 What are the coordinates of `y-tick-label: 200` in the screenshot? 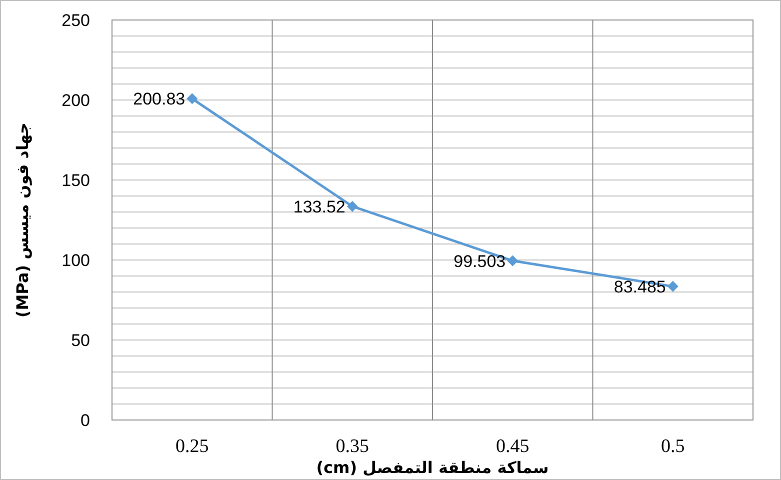 It's located at (76, 100).